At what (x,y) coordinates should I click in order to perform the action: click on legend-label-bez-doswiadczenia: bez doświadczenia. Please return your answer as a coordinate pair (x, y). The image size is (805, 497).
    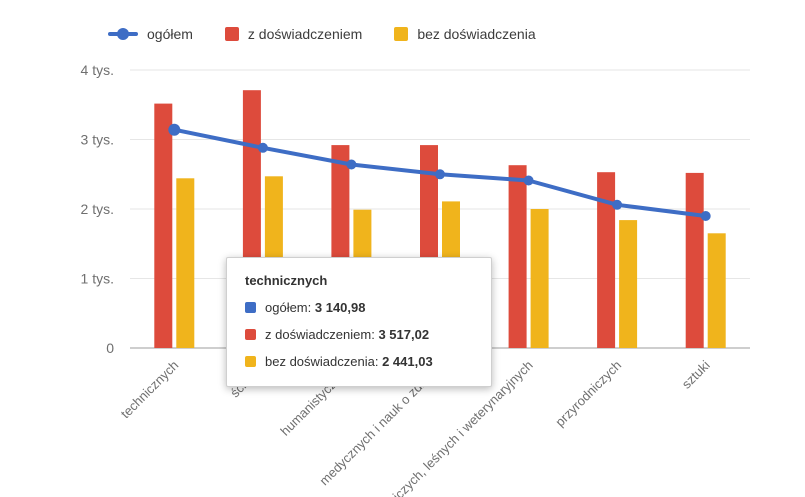
    Looking at the image, I should click on (476, 34).